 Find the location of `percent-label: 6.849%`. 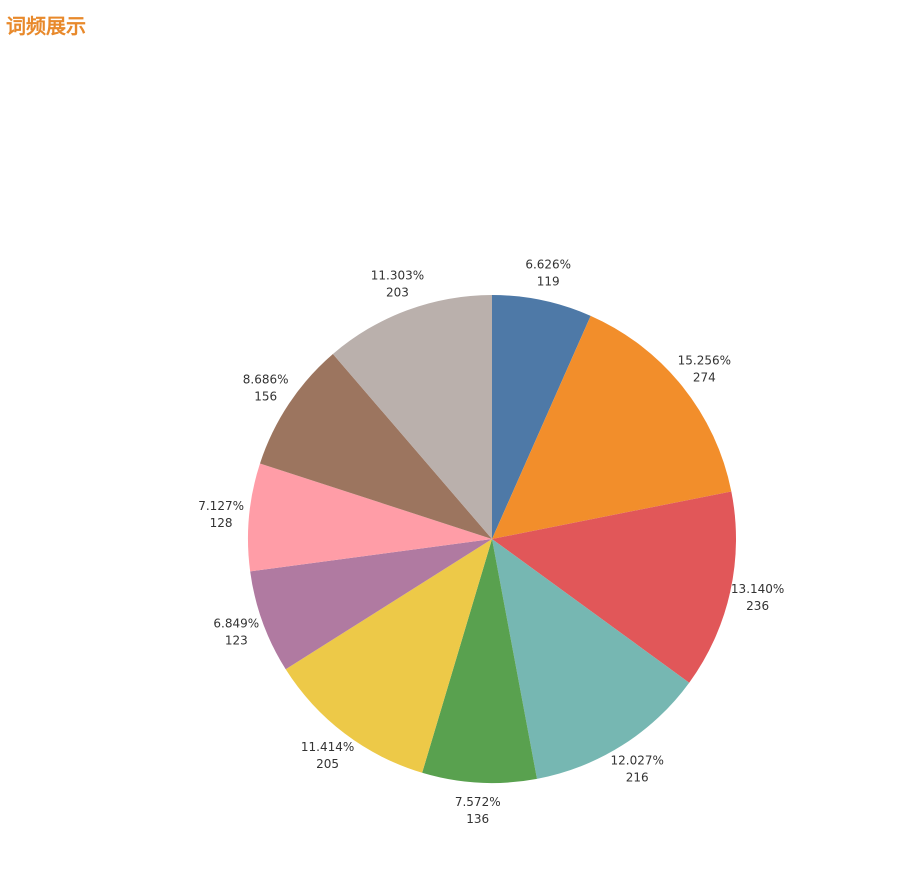

percent-label: 6.849% is located at coordinates (236, 623).